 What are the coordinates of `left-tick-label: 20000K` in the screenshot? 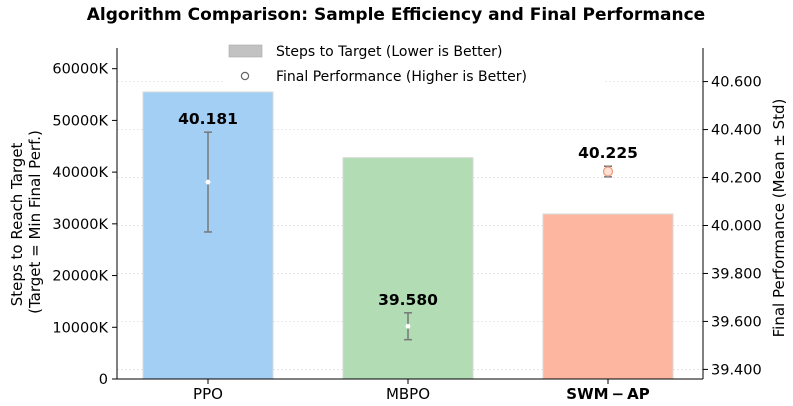 It's located at (80, 277).